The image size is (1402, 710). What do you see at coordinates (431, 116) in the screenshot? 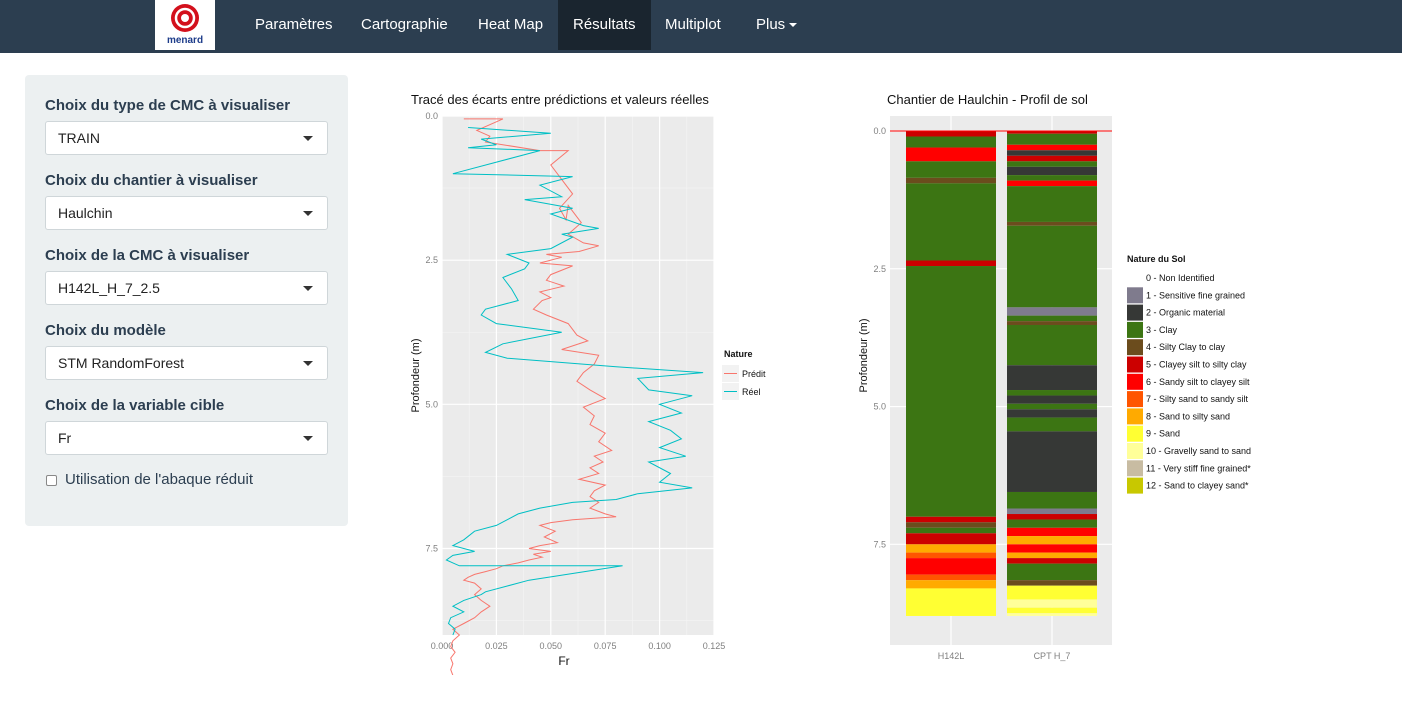
I see `chart1-y-tick-label: 0.0` at bounding box center [431, 116].